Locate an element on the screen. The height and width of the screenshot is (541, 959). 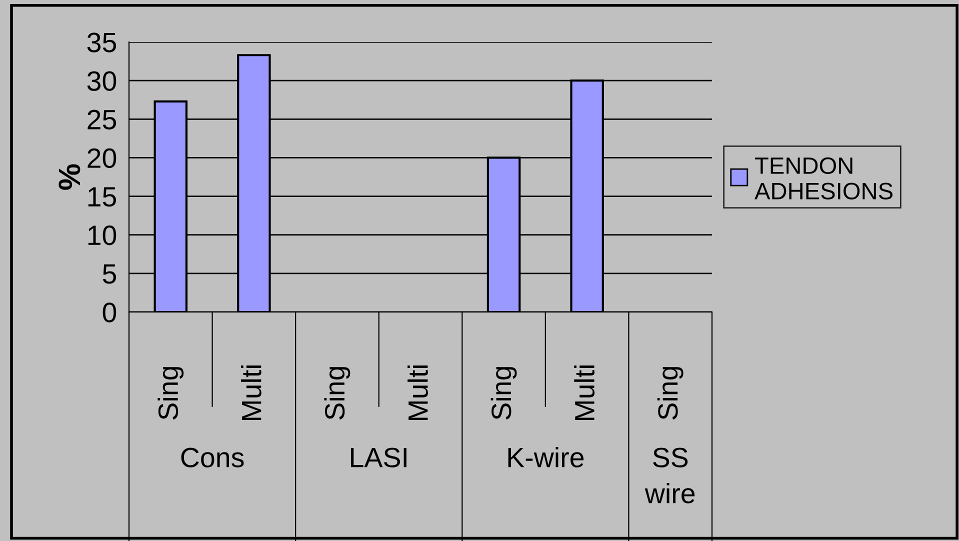
legend-label: TENDON ADHESIONS is located at coordinates (823, 178).